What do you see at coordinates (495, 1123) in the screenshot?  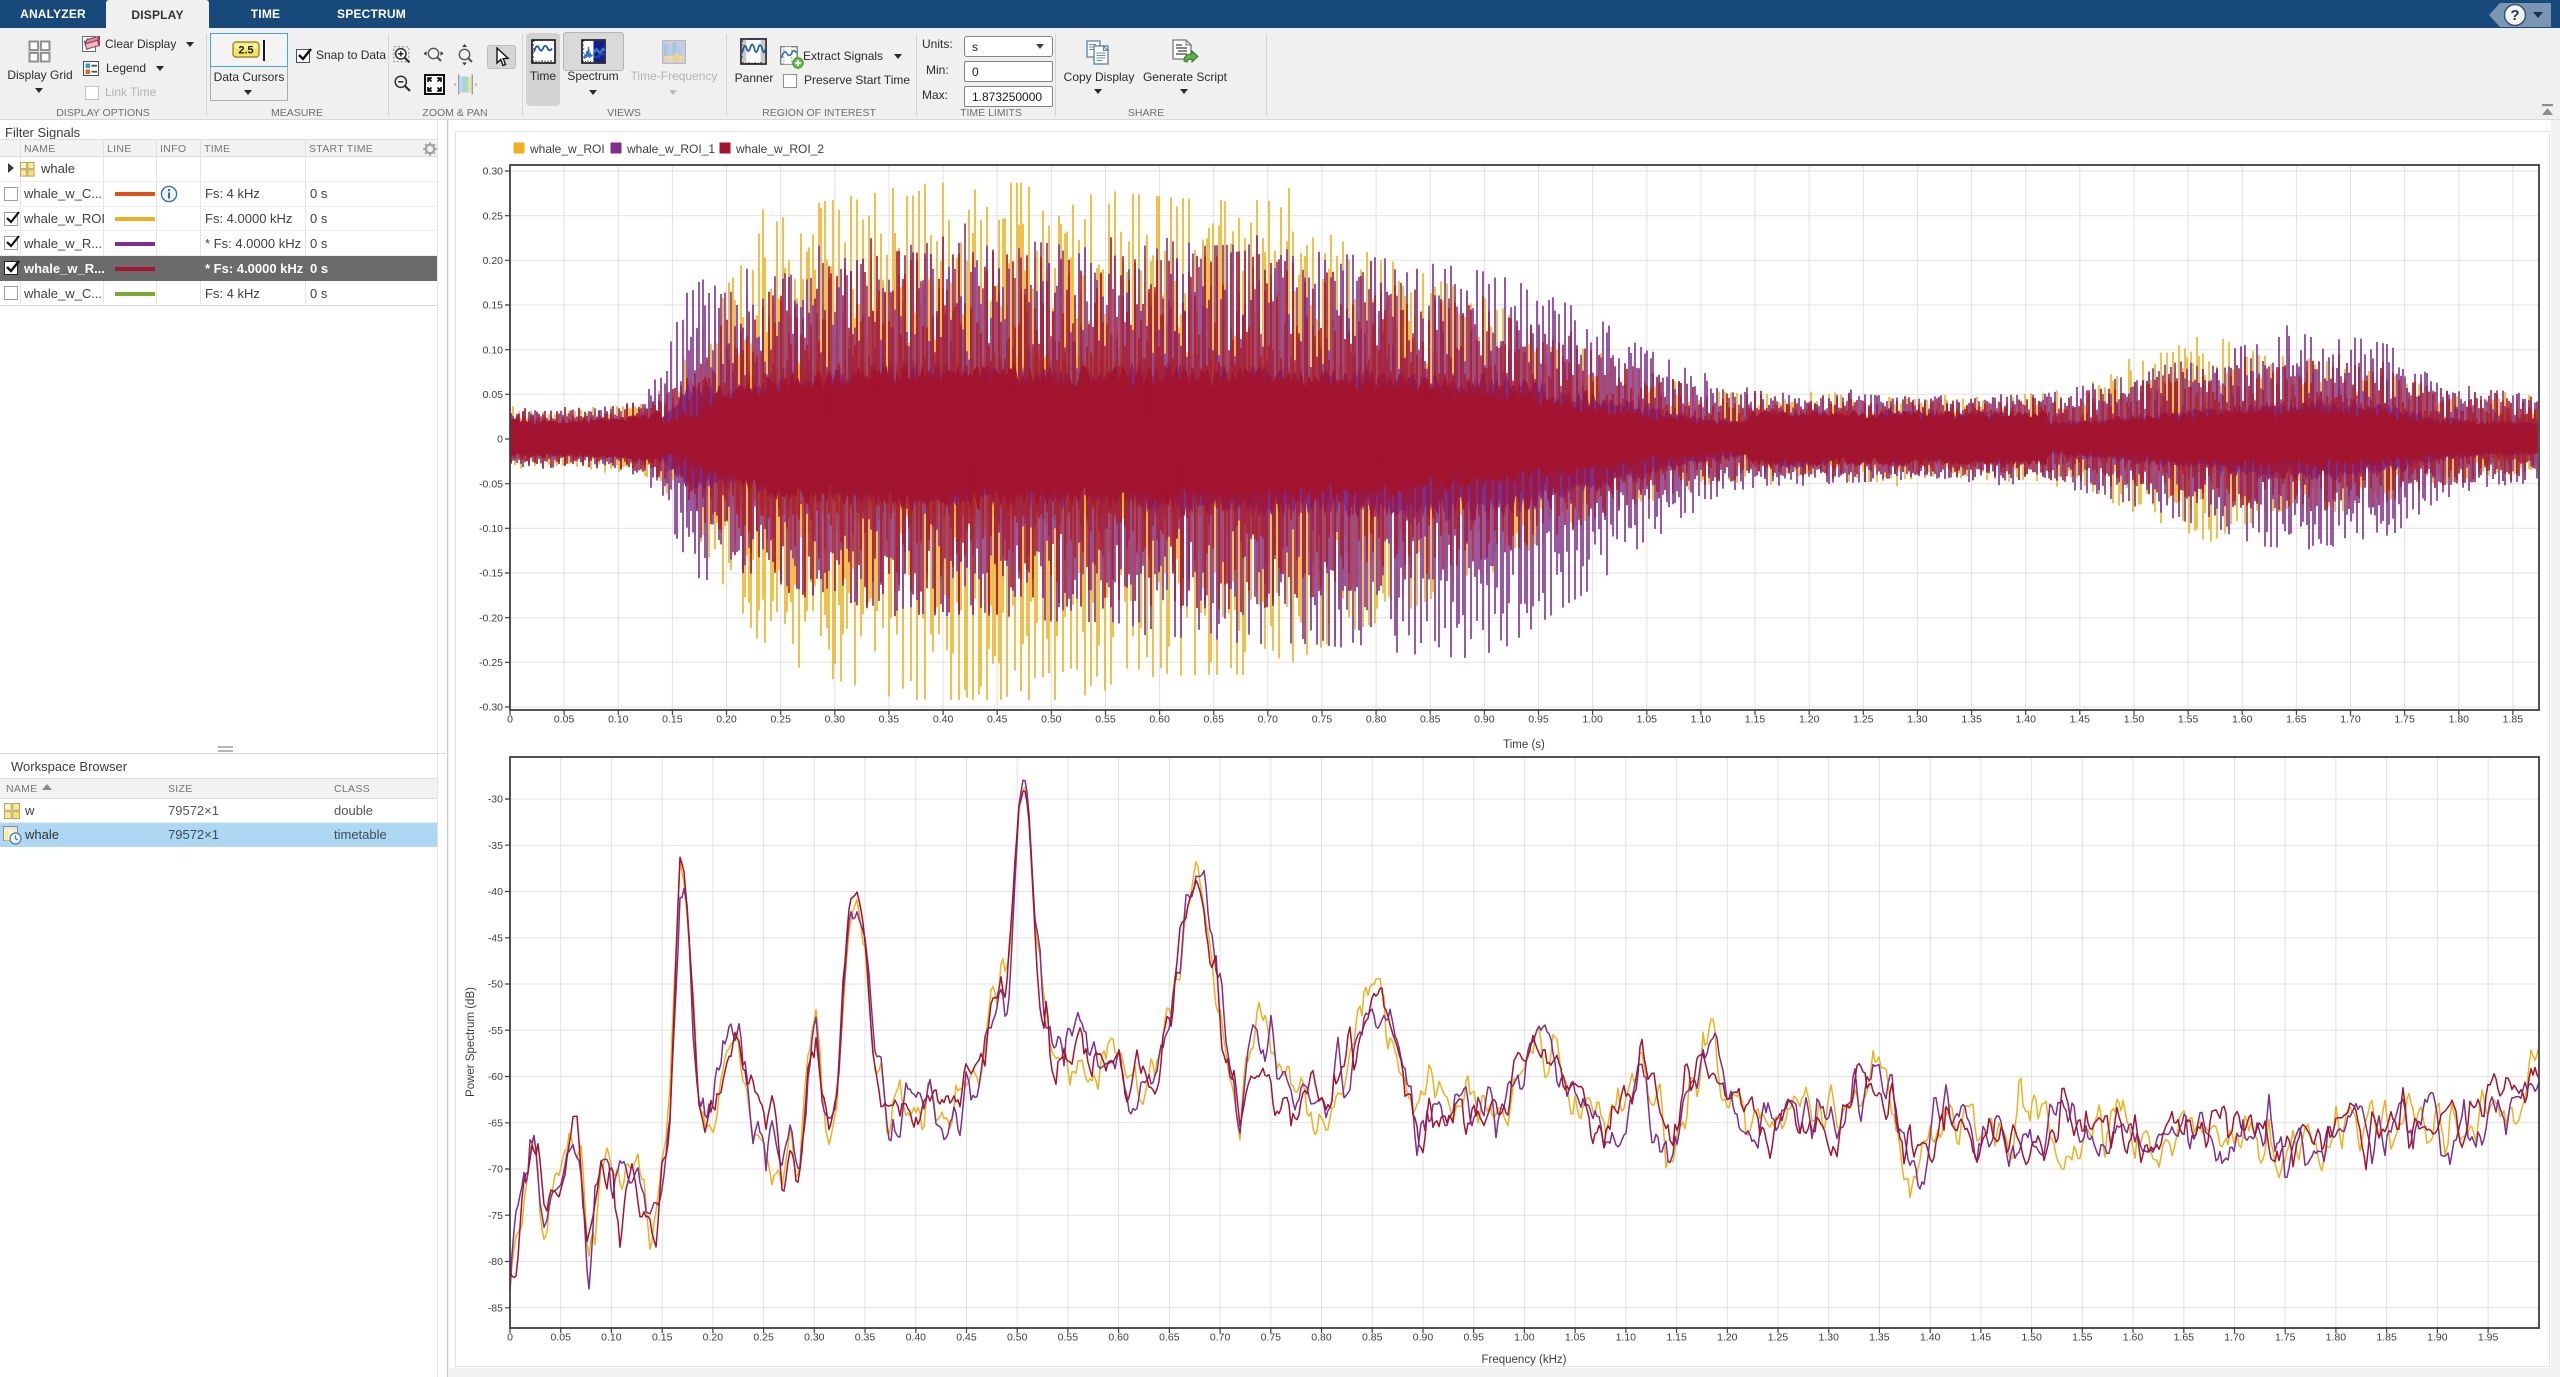 I see `svg-text: -65` at bounding box center [495, 1123].